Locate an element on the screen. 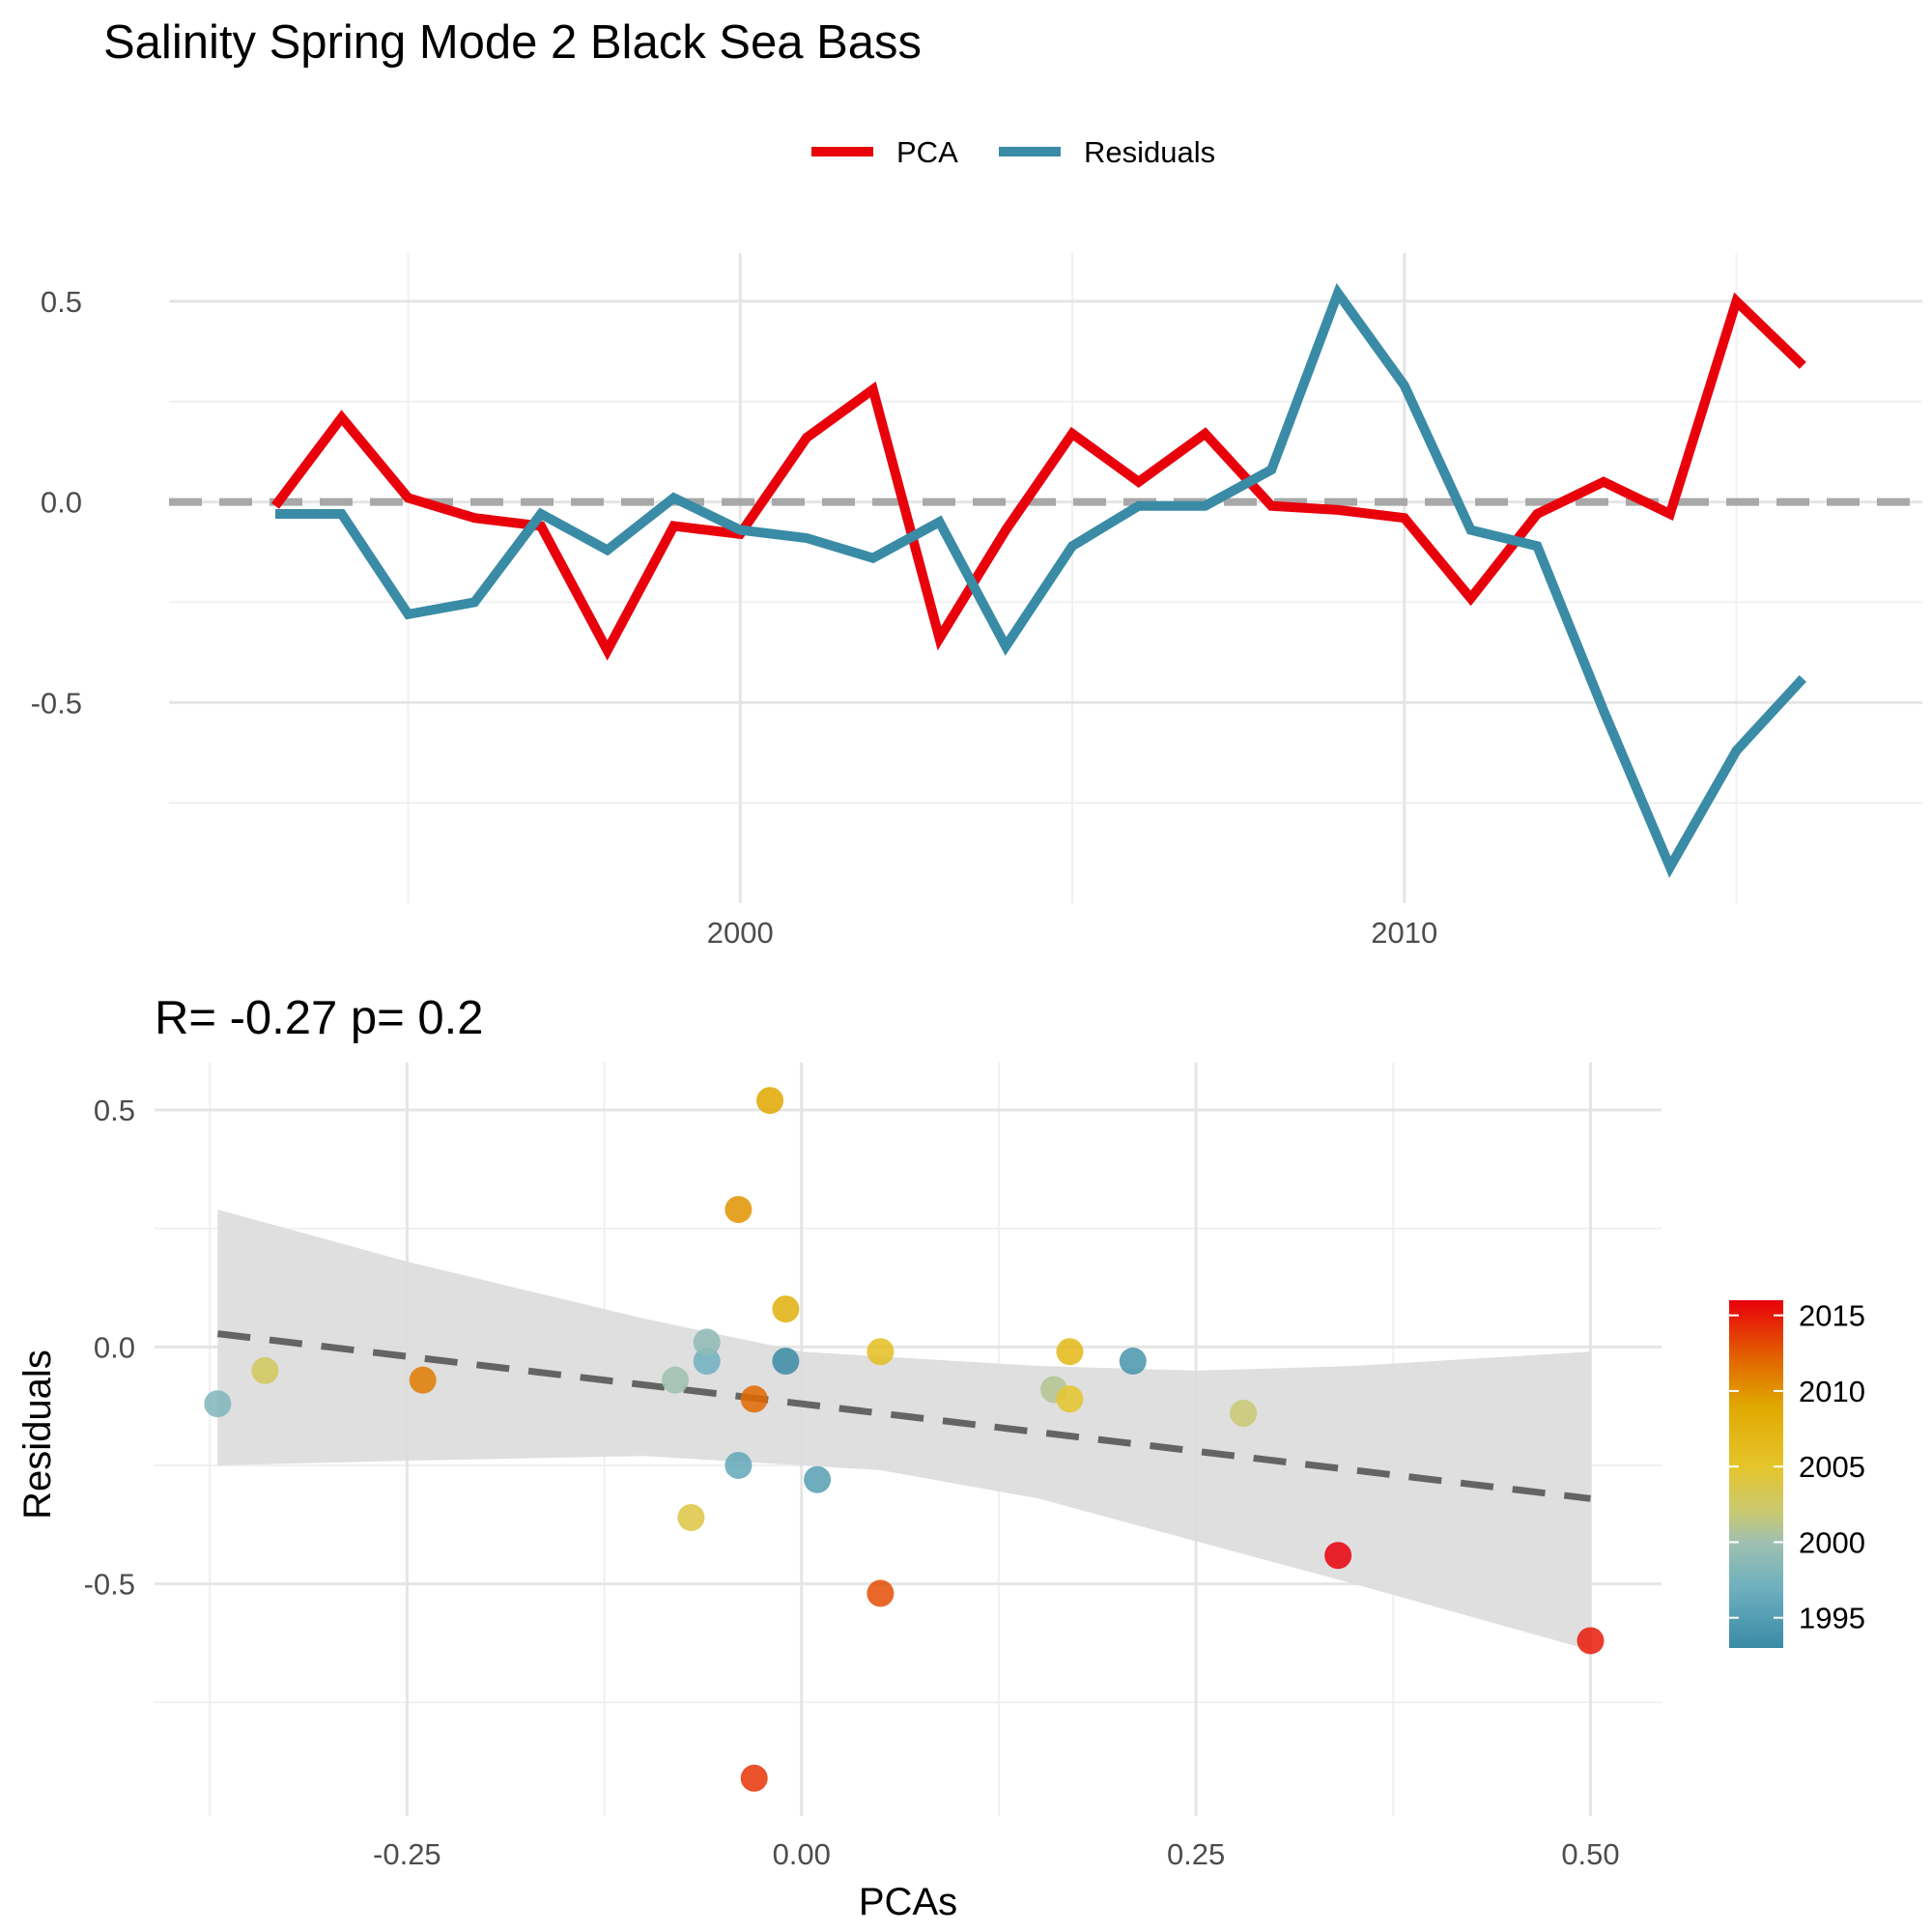 Image resolution: width=1932 pixels, height=1932 pixels. colorbar-tick-label: 2010 is located at coordinates (1832, 1391).